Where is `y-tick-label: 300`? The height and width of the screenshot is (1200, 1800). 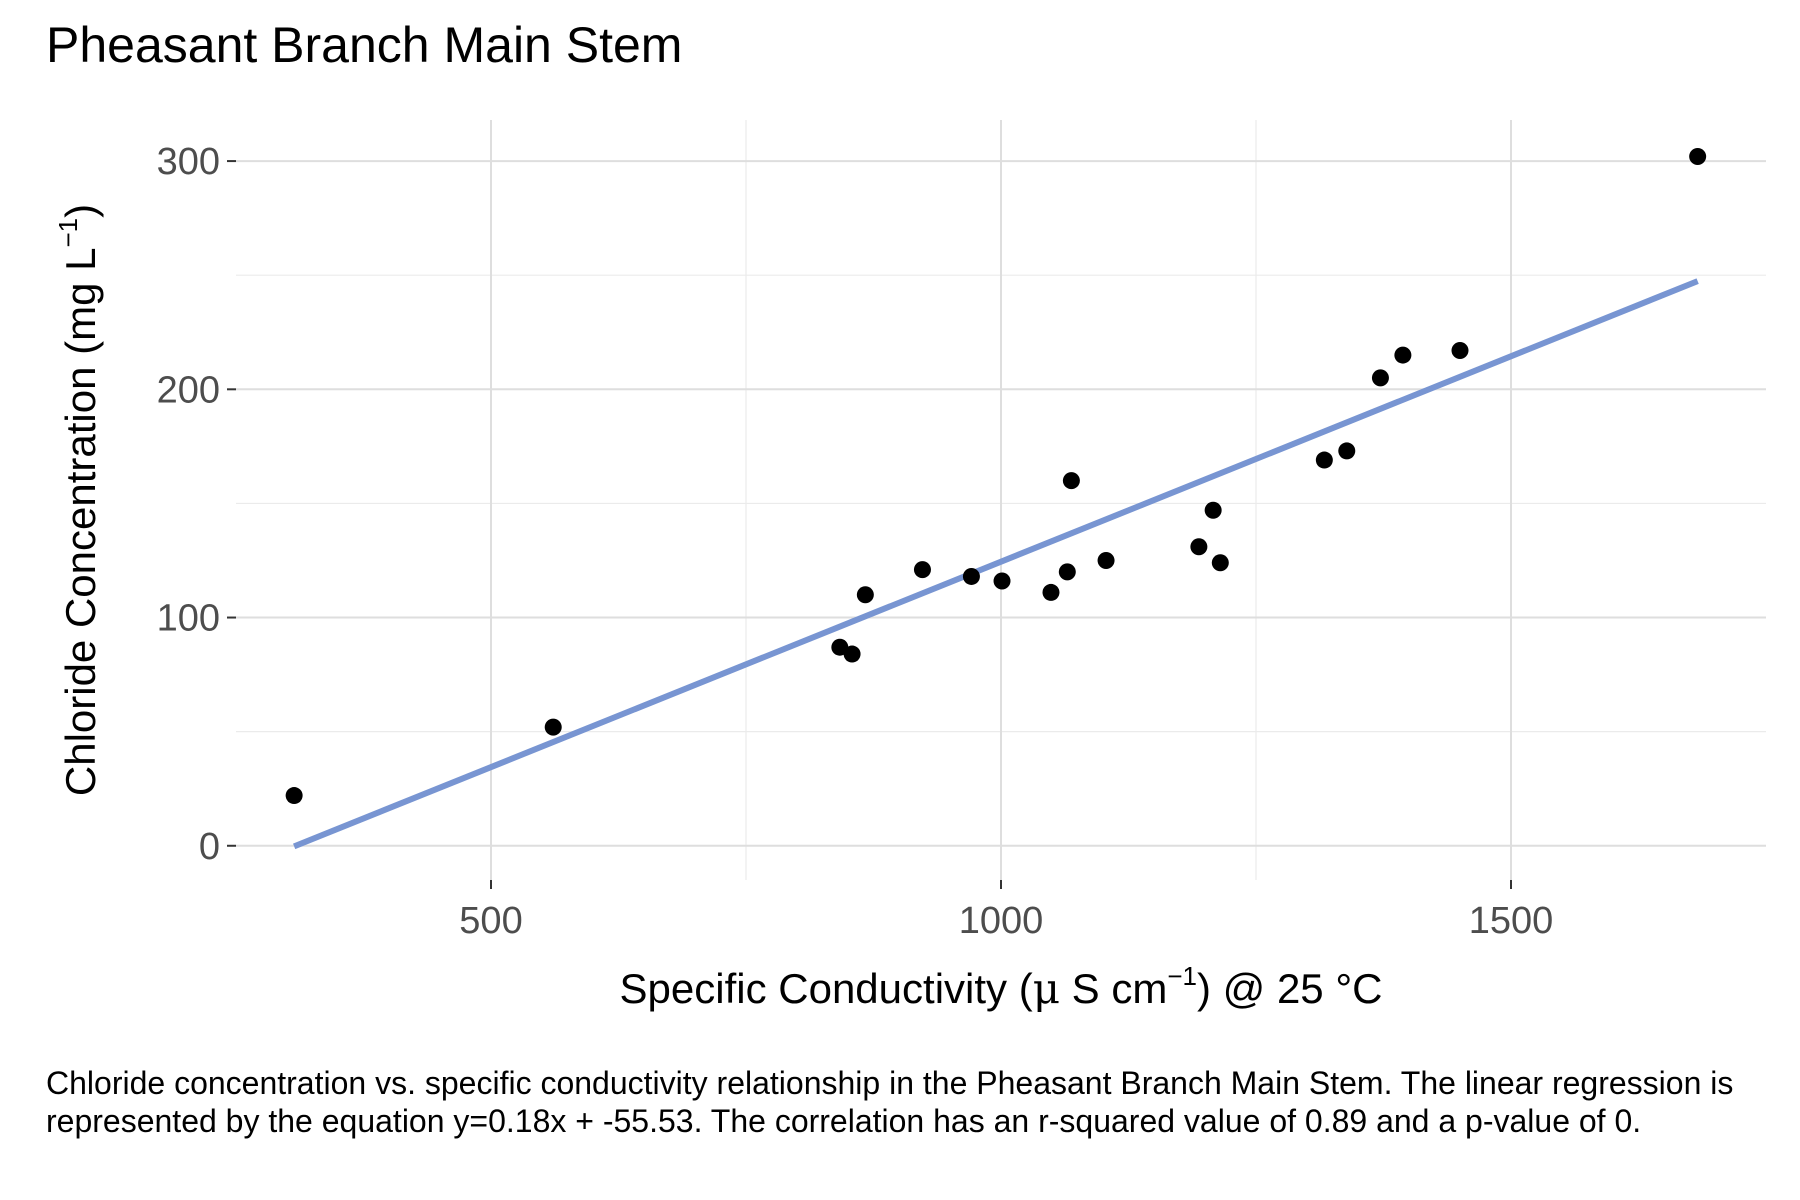 y-tick-label: 300 is located at coordinates (188, 162).